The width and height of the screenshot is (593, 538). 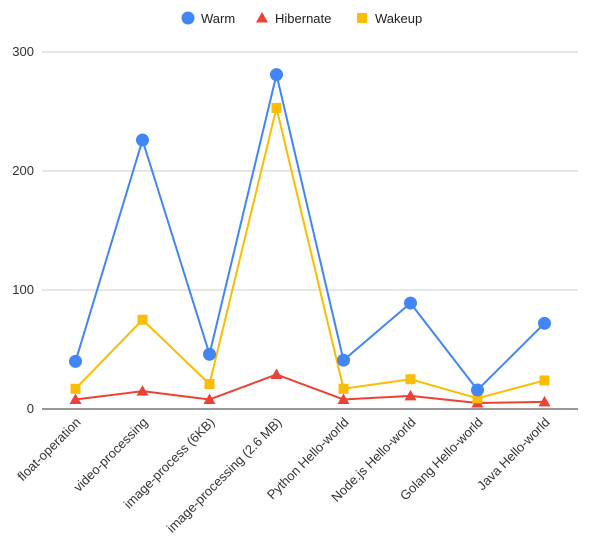 What do you see at coordinates (218, 18) in the screenshot?
I see `legend-label: Warm` at bounding box center [218, 18].